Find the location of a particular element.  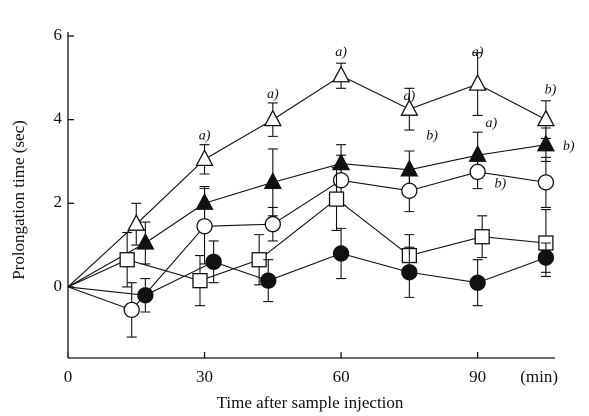

y-tick-label: 2 is located at coordinates (58, 201).